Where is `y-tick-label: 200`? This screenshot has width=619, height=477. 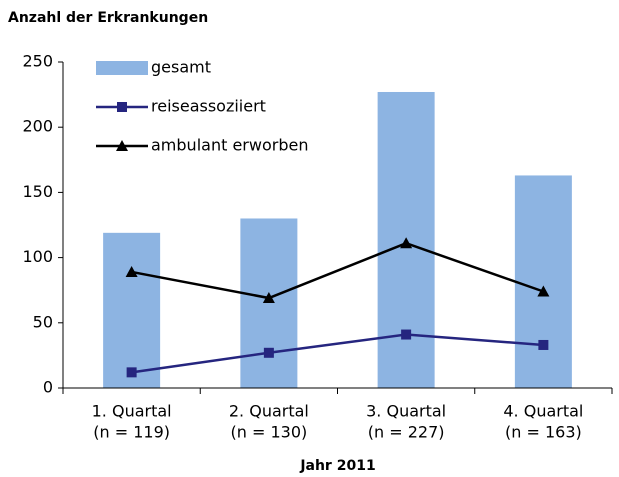 y-tick-label: 200 is located at coordinates (37, 126).